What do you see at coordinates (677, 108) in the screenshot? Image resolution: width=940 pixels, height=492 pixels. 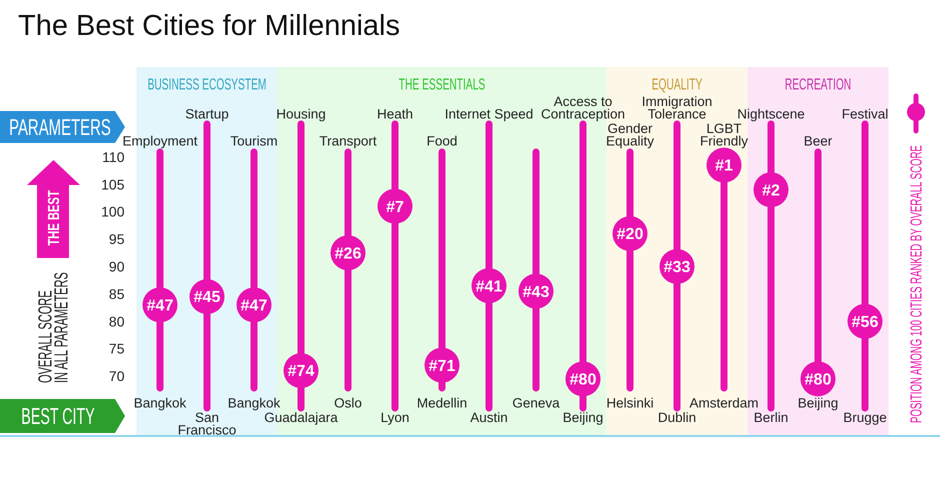 I see `x-tick-label: Immigration Tolerance` at bounding box center [677, 108].